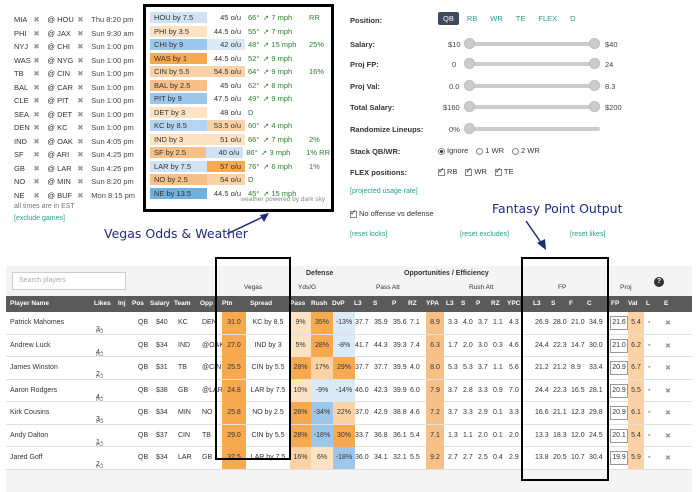  Describe the element at coordinates (448, 18) in the screenshot. I see `position-qb-button: QB` at that location.